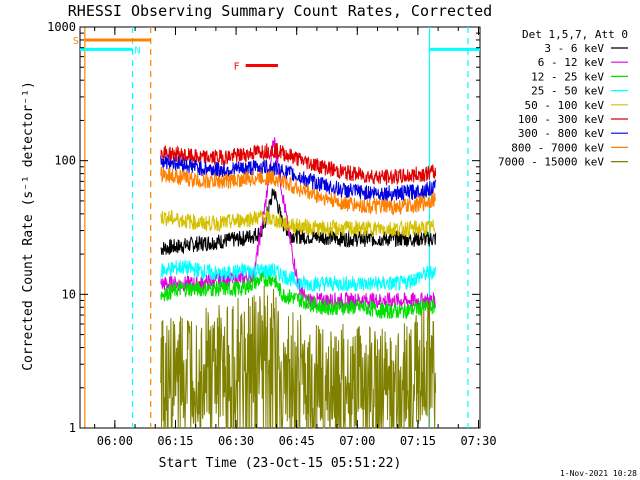 This screenshot has height=480, width=640. Describe the element at coordinates (561, 119) in the screenshot. I see `legend-entry-label: 100 - 300 keV` at that location.